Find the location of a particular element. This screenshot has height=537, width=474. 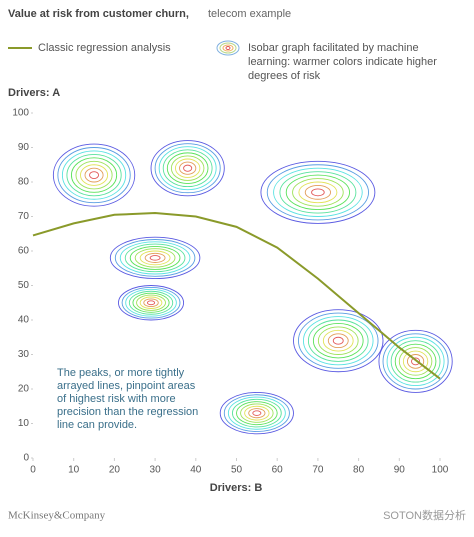

x-tick-label: 50 is located at coordinates (237, 470).